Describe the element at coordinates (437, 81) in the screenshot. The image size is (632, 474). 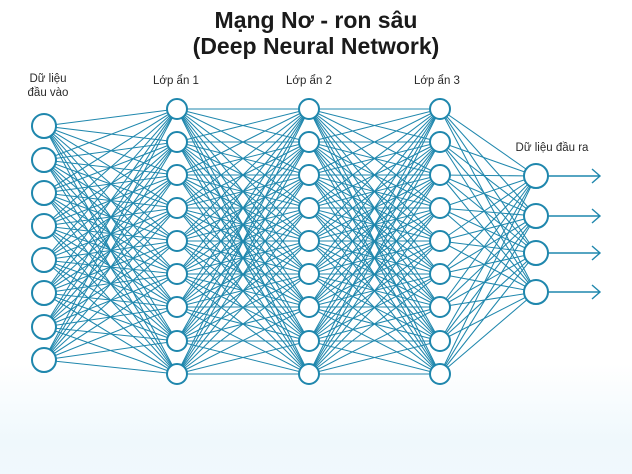
I see `hidden-layer-3-label: Lớp ẩn 3` at that location.